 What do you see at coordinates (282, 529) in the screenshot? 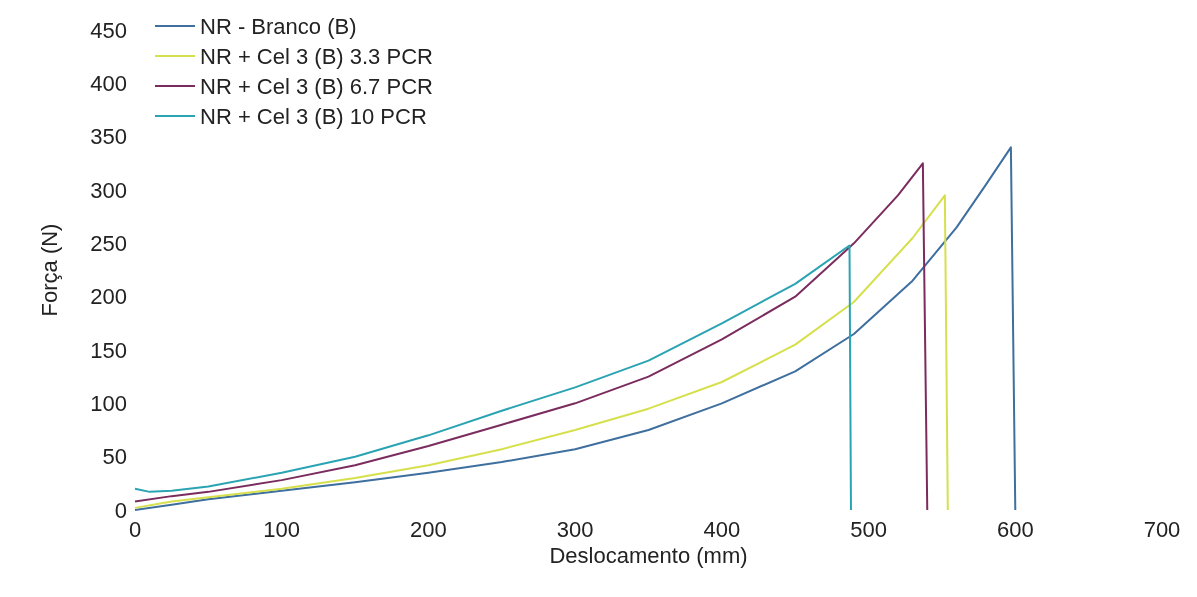
I see `x-tick-label: 100` at bounding box center [282, 529].